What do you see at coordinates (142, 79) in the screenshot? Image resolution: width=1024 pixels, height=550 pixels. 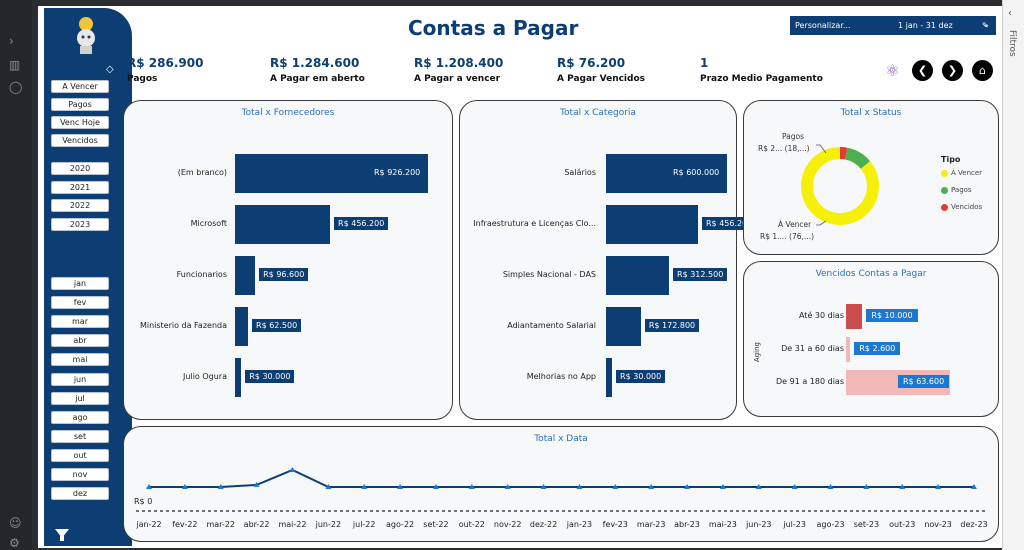 I see `kpi-label: Pagos` at bounding box center [142, 79].